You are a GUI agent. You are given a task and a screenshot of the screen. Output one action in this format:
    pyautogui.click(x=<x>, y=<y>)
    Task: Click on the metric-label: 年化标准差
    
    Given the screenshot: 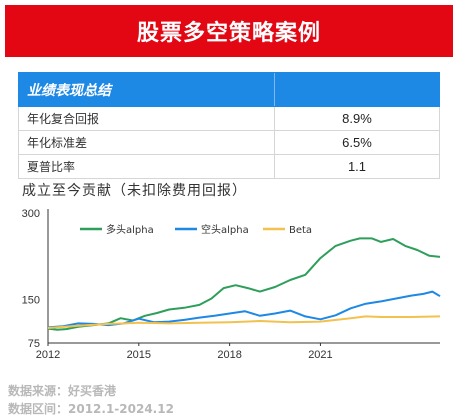 What is the action you would take?
    pyautogui.click(x=147, y=142)
    